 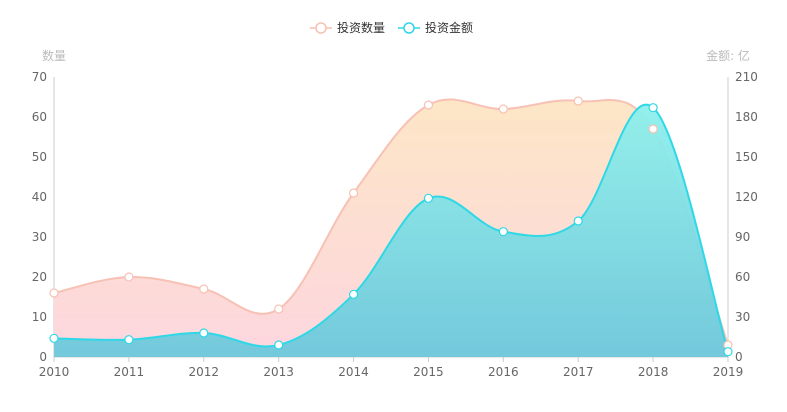 I want to click on left-tick-label: 30, so click(x=39, y=237).